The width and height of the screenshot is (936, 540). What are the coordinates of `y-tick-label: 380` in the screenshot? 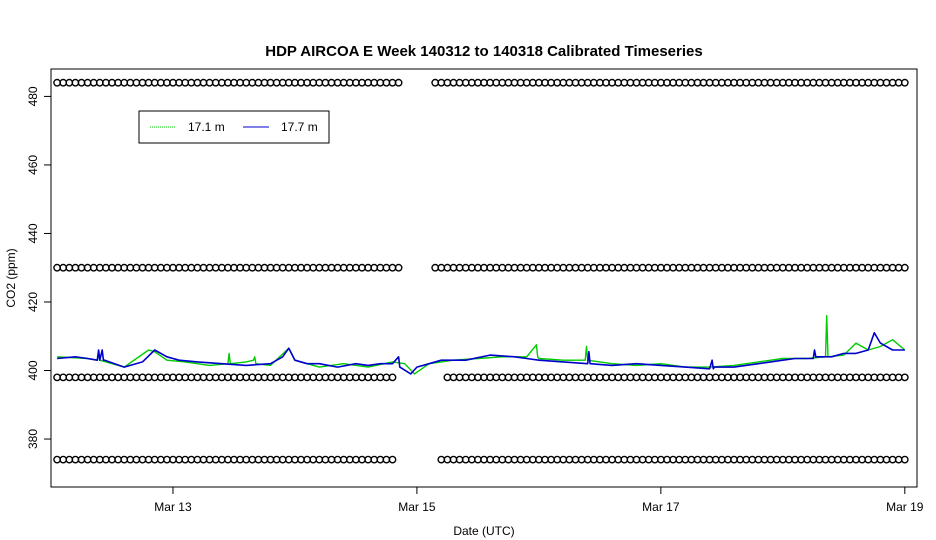 It's located at (33, 439).